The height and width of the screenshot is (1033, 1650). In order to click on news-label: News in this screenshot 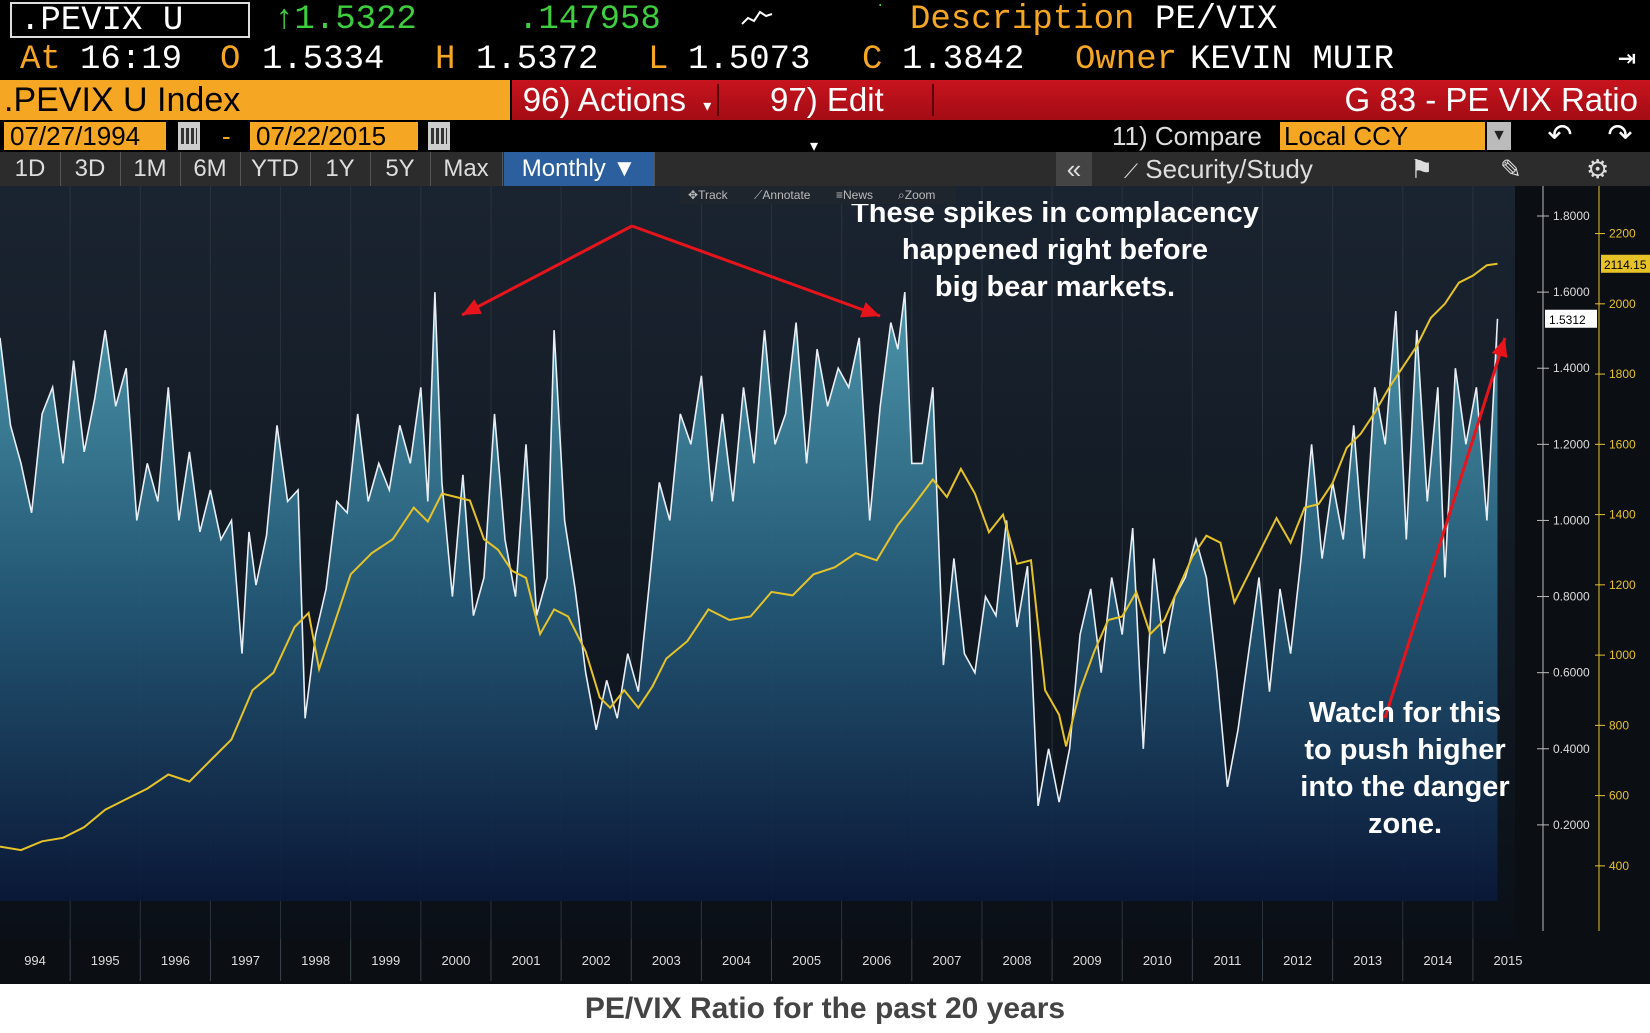, I will do `click(858, 195)`.